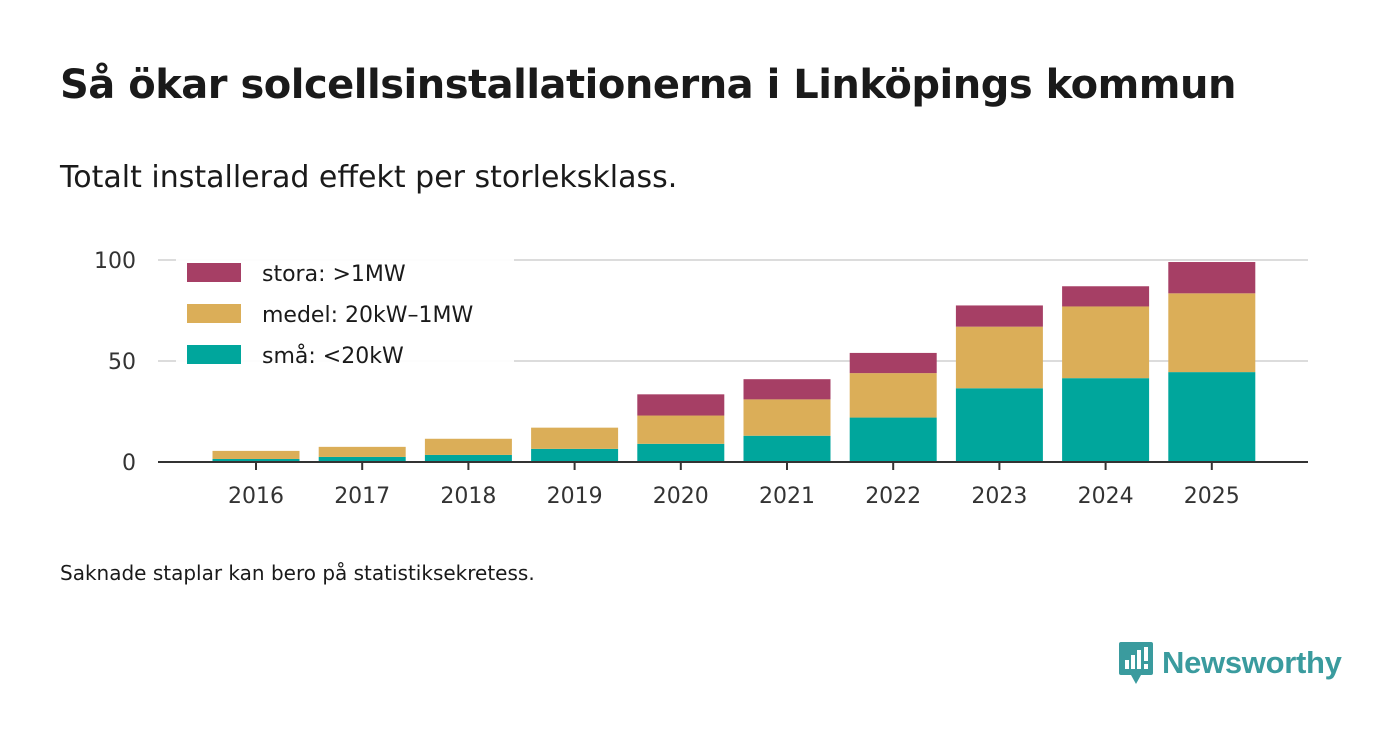  Describe the element at coordinates (115, 261) in the screenshot. I see `y-tick-label: 100` at that location.